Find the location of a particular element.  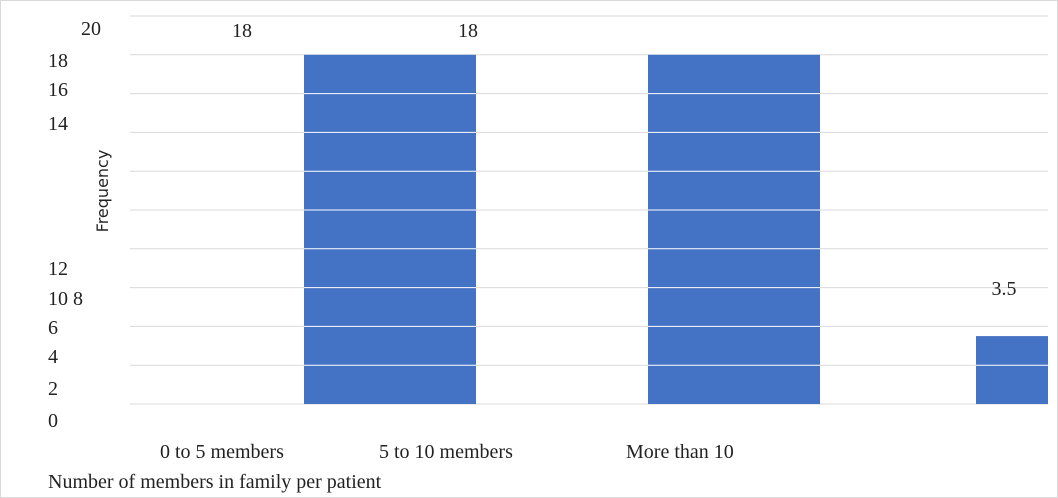

y-tick-label: 16 is located at coordinates (58, 90).